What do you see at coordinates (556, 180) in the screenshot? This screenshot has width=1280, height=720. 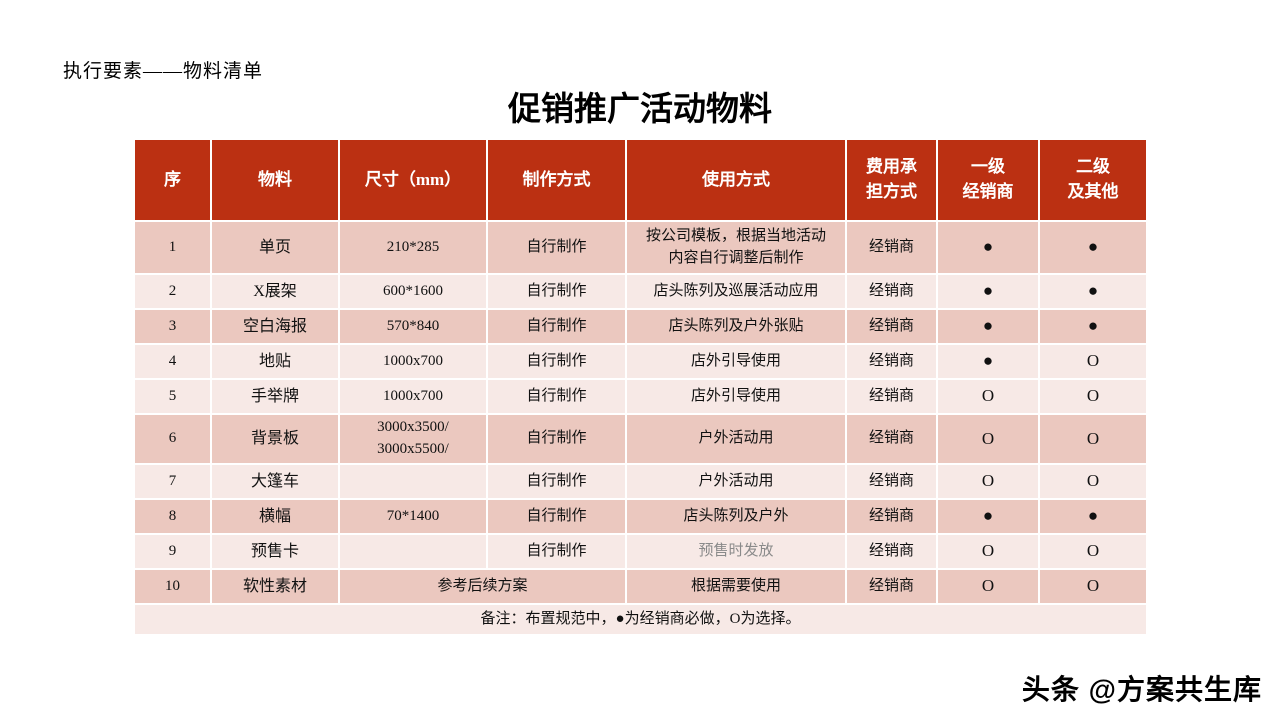 I see `column-header-method: 制作方式` at bounding box center [556, 180].